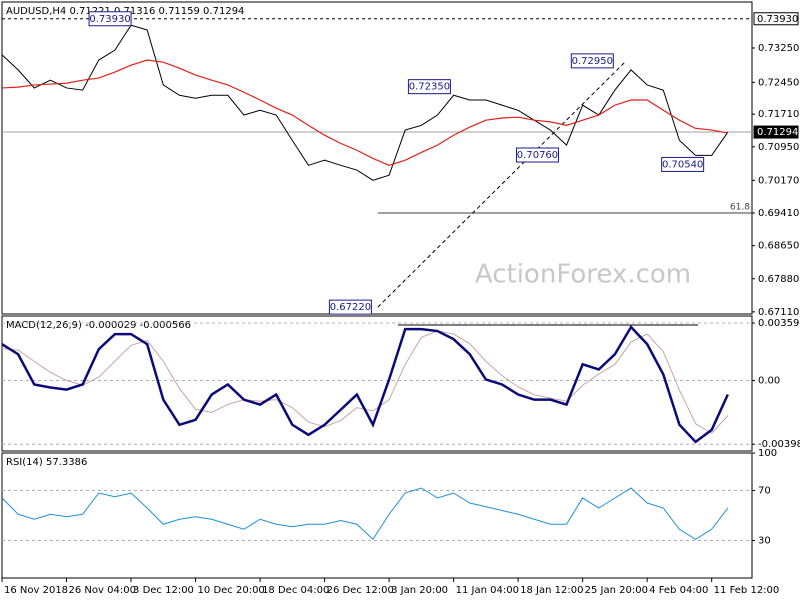 This screenshot has width=800, height=600. I want to click on annotation-label: 0.70760, so click(537, 155).